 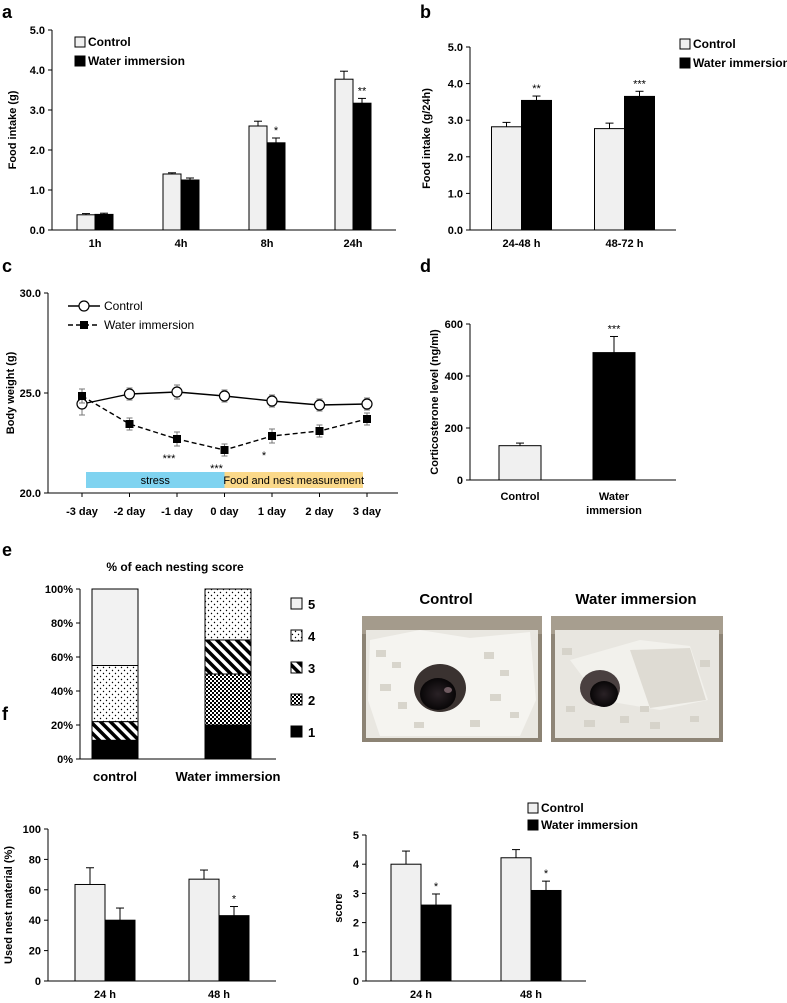 I want to click on y-tick-label: 2, so click(x=356, y=924).